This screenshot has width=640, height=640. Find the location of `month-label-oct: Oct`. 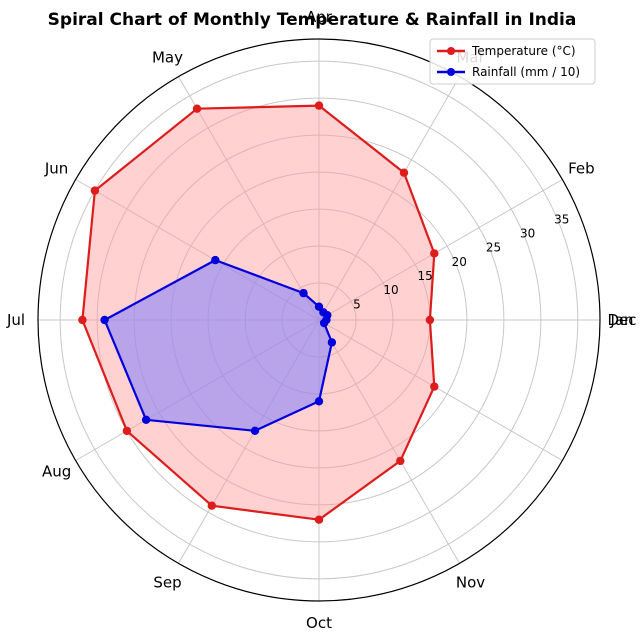

month-label-oct: Oct is located at coordinates (319, 623).